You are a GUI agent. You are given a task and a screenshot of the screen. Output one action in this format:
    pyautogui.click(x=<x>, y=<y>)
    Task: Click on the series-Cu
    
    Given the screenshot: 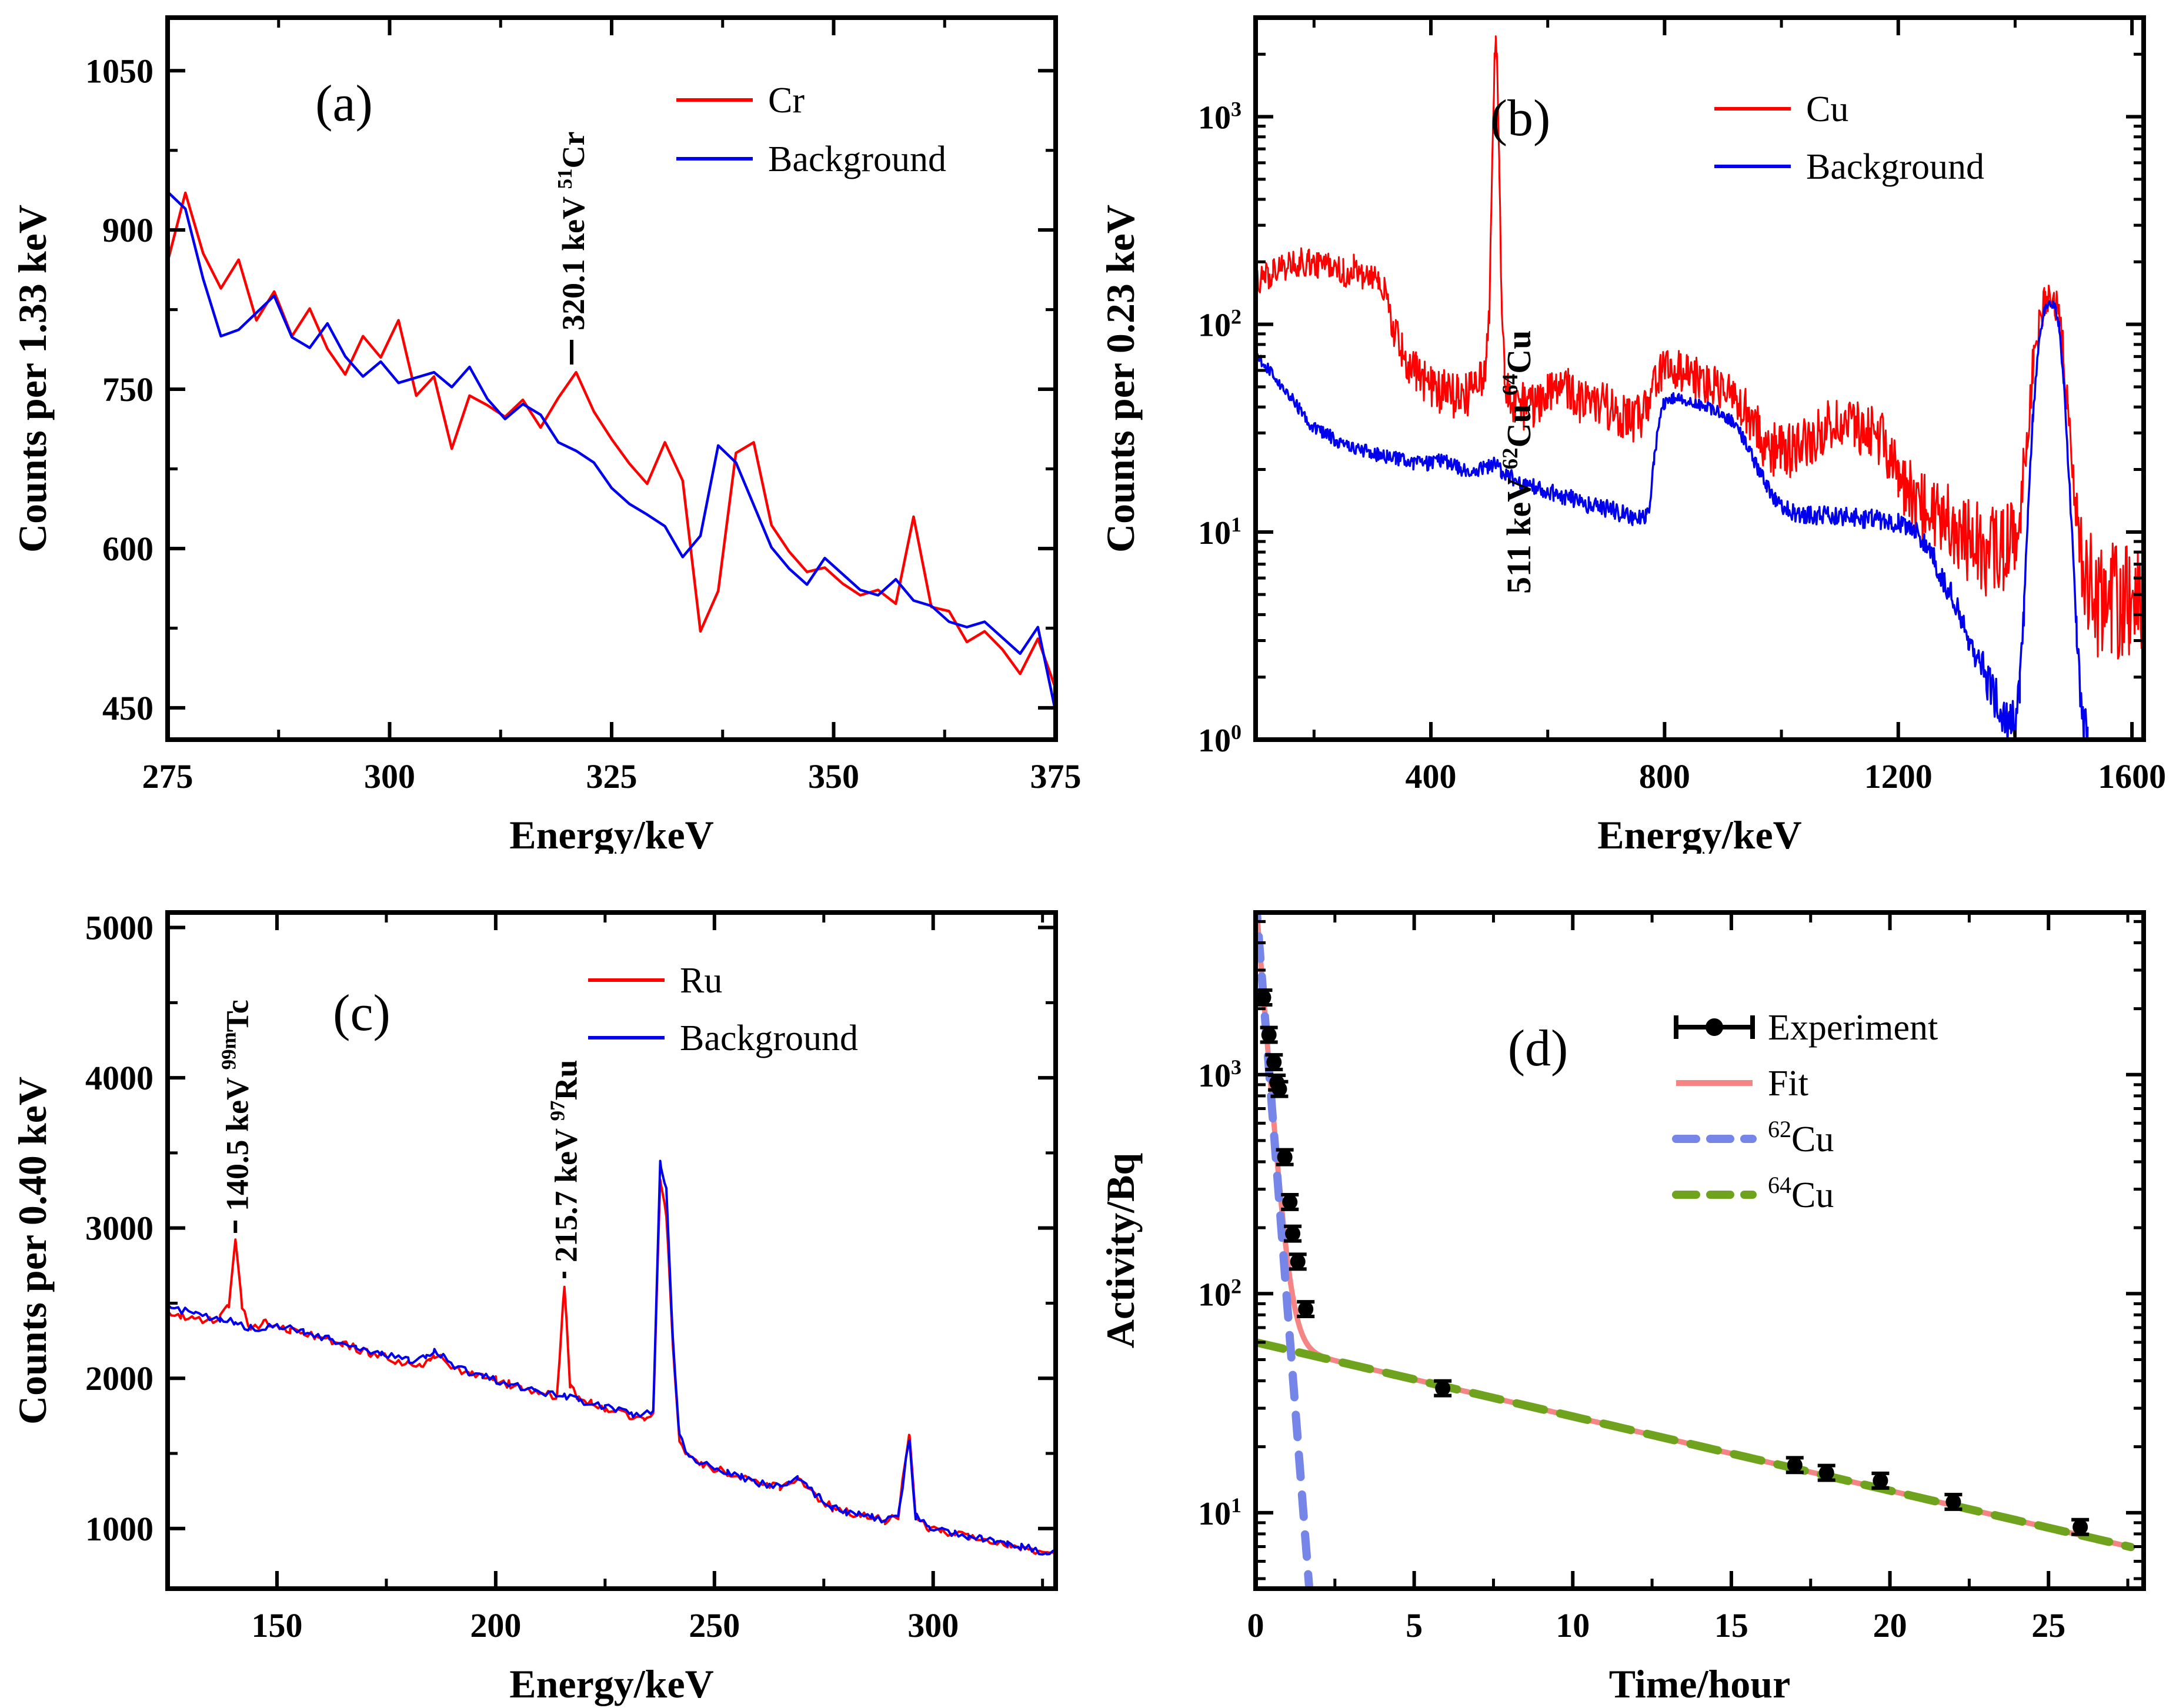 What is the action you would take?
    pyautogui.click(x=1700, y=347)
    